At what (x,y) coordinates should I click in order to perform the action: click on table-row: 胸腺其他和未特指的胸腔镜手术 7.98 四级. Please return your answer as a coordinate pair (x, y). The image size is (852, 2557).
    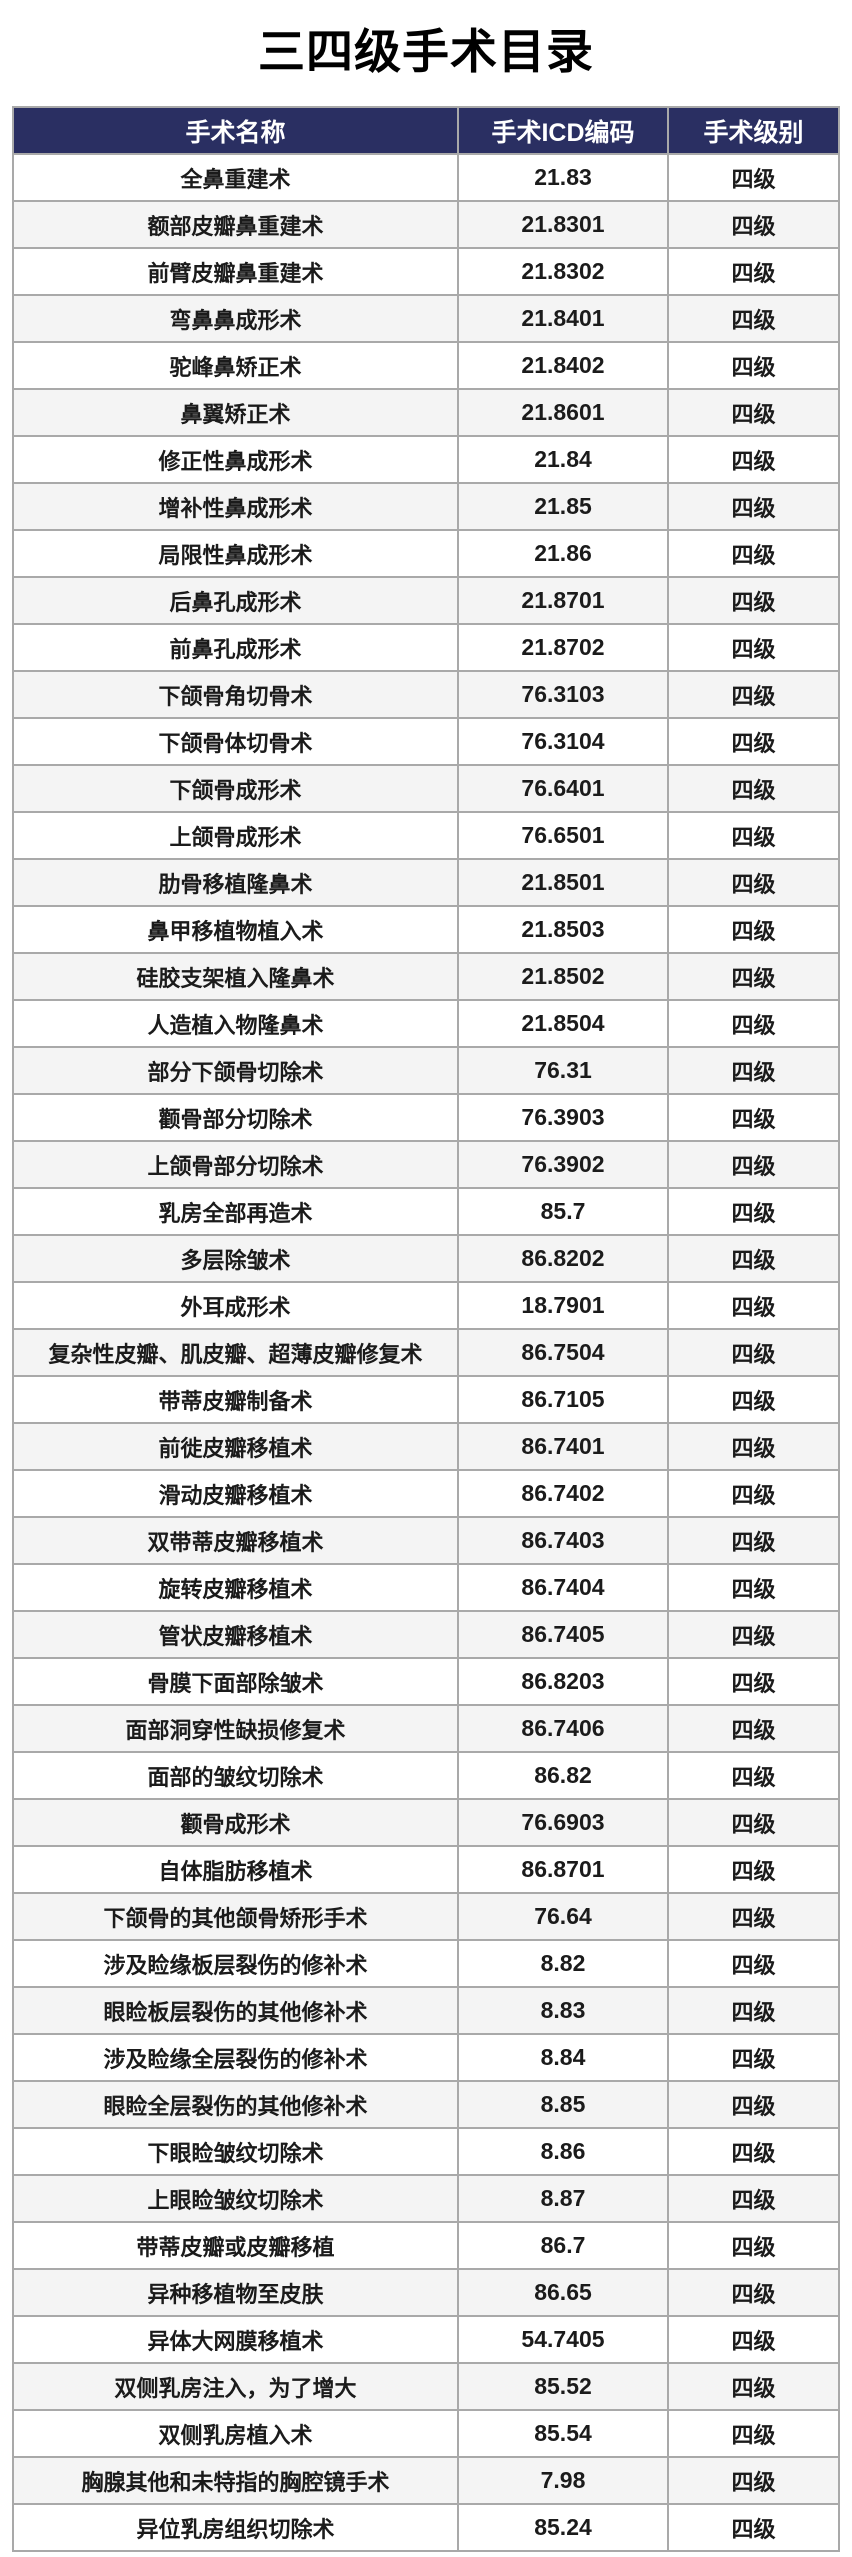
    Looking at the image, I should click on (426, 2480).